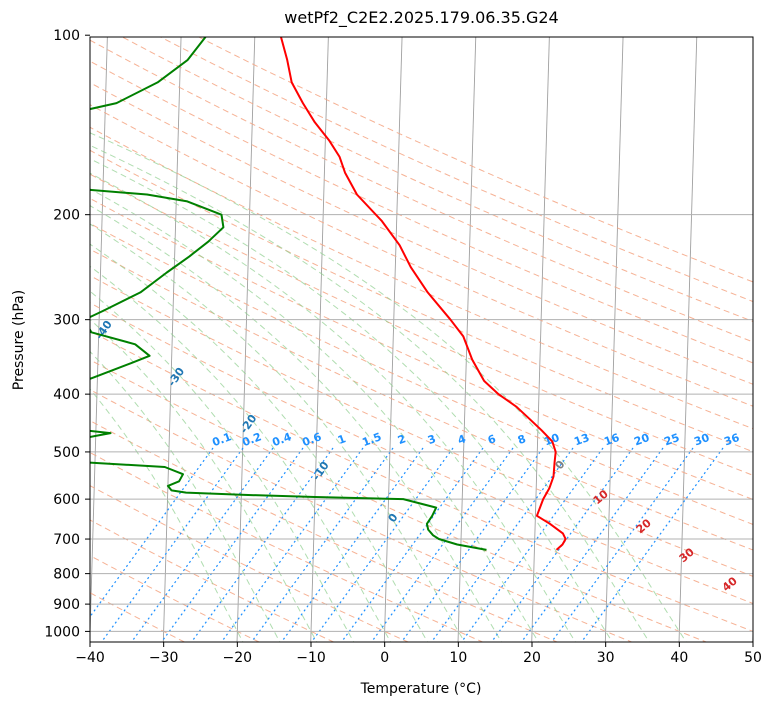 The height and width of the screenshot is (708, 775). Describe the element at coordinates (66, 605) in the screenshot. I see `y-tick-label: 900` at that location.